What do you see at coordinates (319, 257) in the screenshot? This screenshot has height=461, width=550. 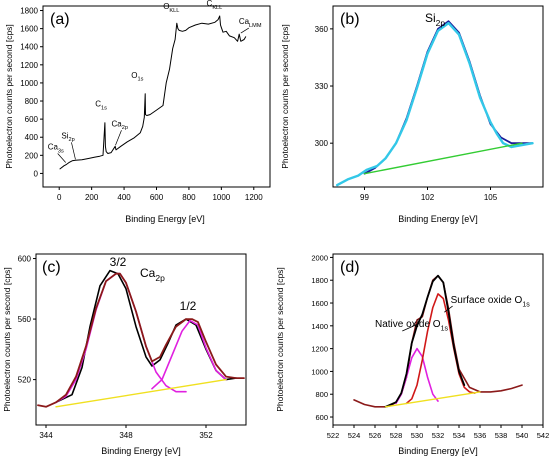 I see `y-tick-label: 2000` at bounding box center [319, 257].